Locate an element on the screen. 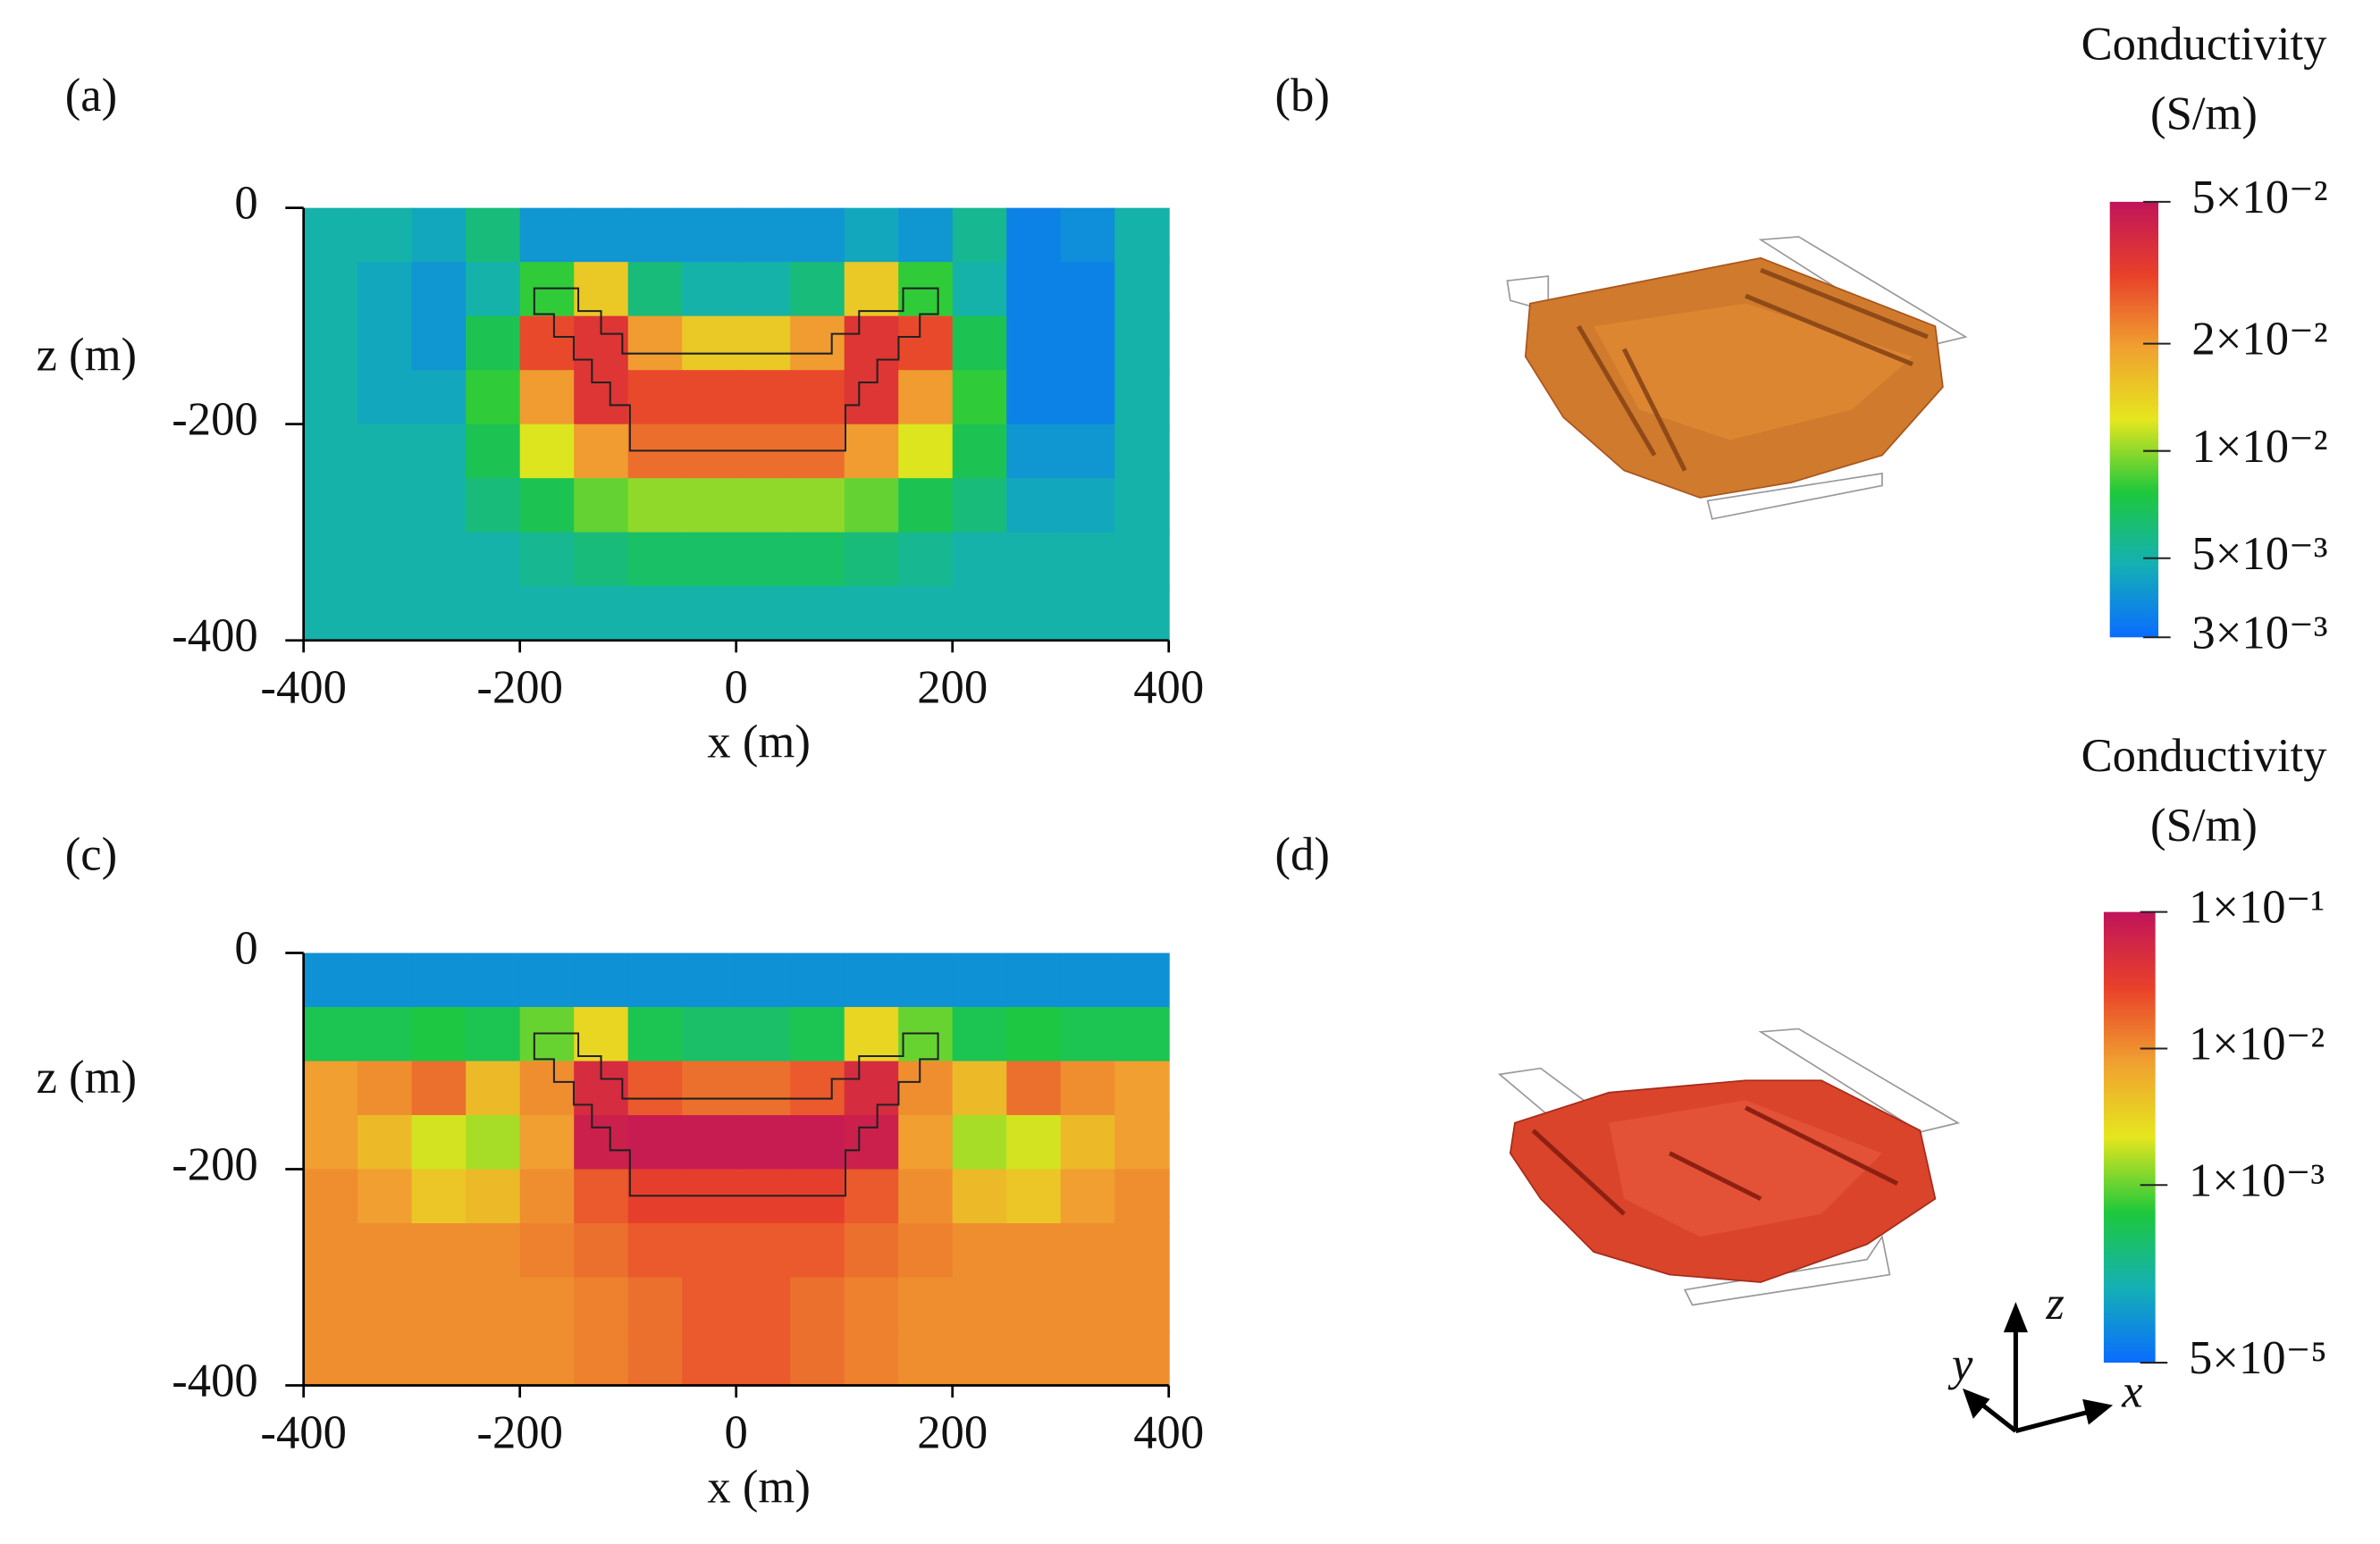  panel-label: (a) is located at coordinates (91, 96).